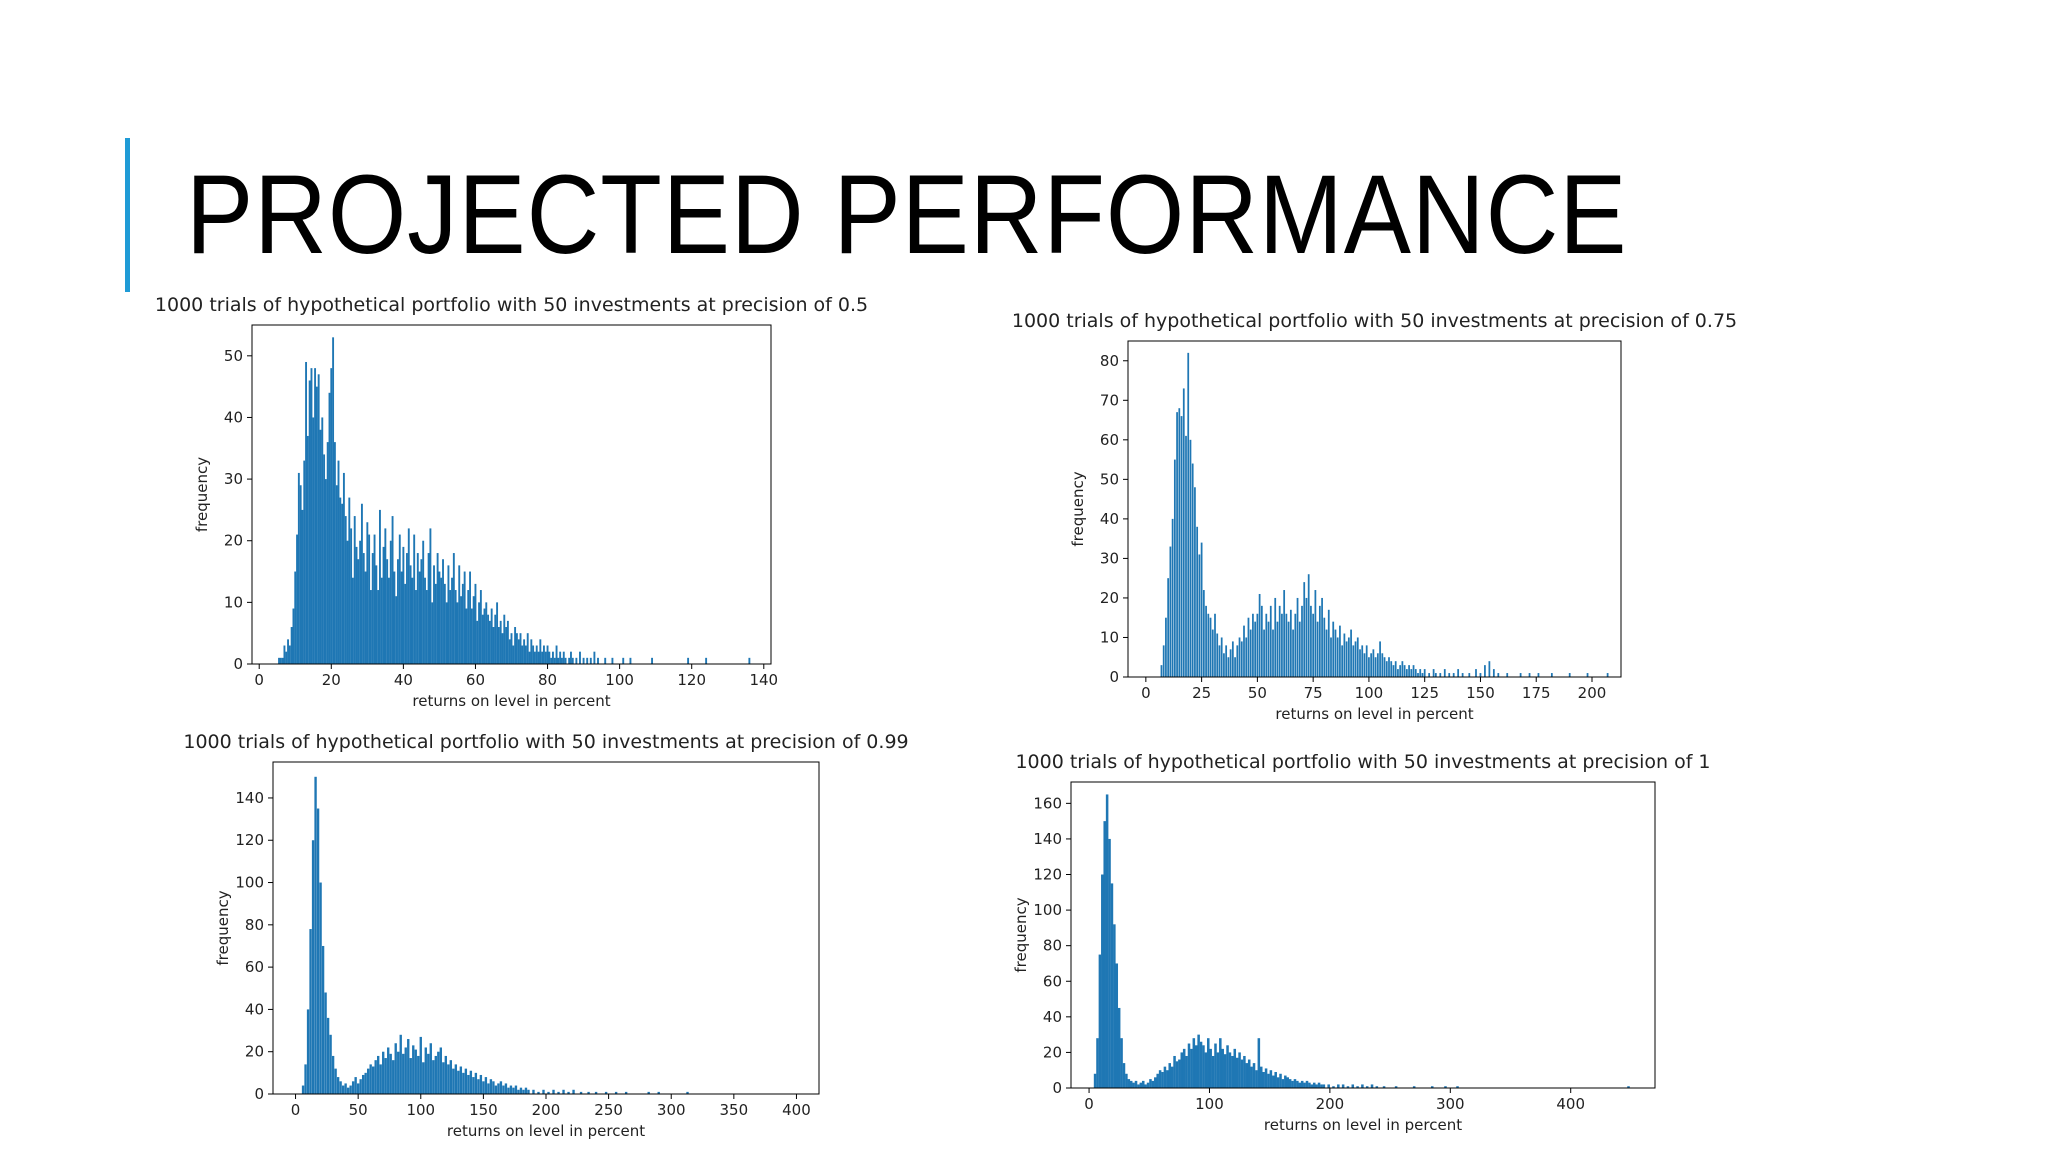  Describe the element at coordinates (1047, 875) in the screenshot. I see `y-tick-label: 120` at that location.